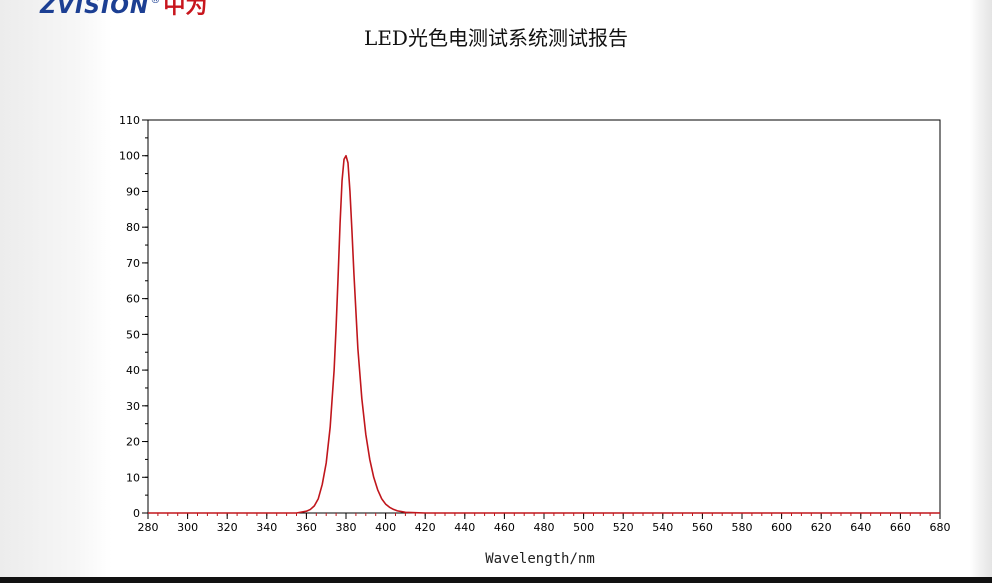  I want to click on report-title: LED光色电测试系统测试报告, so click(496, 38).